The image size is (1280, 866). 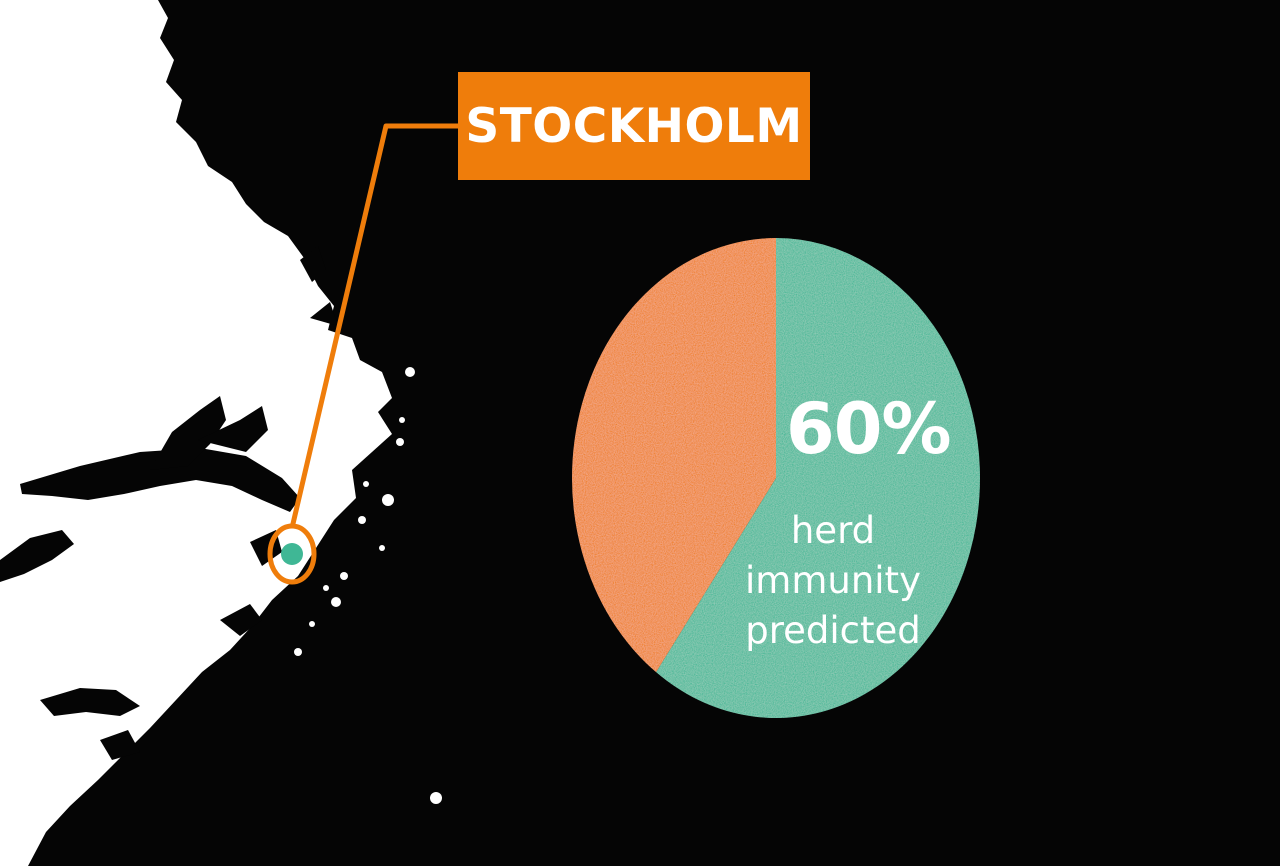 What do you see at coordinates (674, 455) in the screenshot?
I see `pie-slice-orange` at bounding box center [674, 455].